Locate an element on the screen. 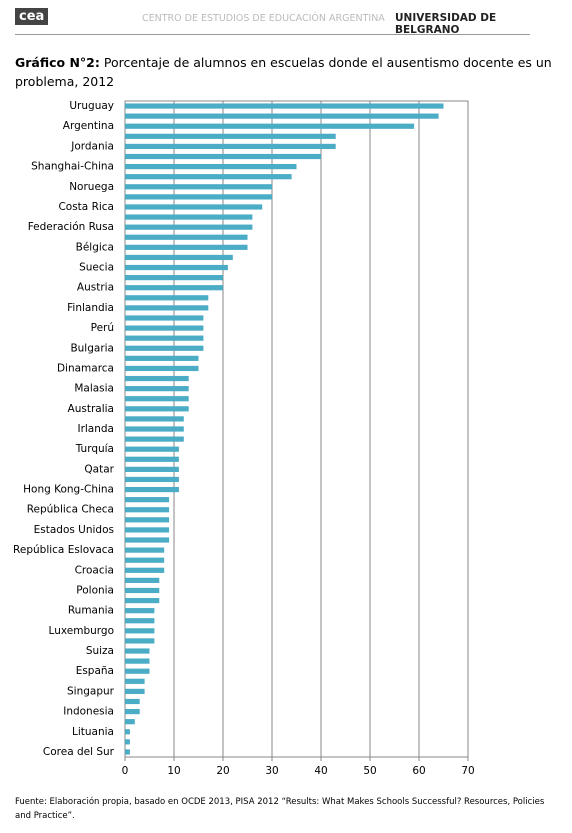 Image resolution: width=572 pixels, height=833 pixels. x-tick-label: 40 is located at coordinates (320, 771).